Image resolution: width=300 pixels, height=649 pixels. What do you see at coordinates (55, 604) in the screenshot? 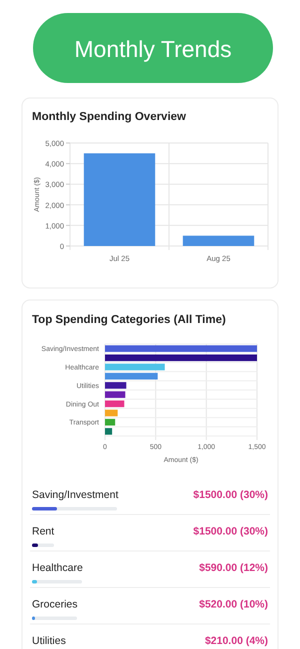
I see `text: Groceries` at bounding box center [55, 604].